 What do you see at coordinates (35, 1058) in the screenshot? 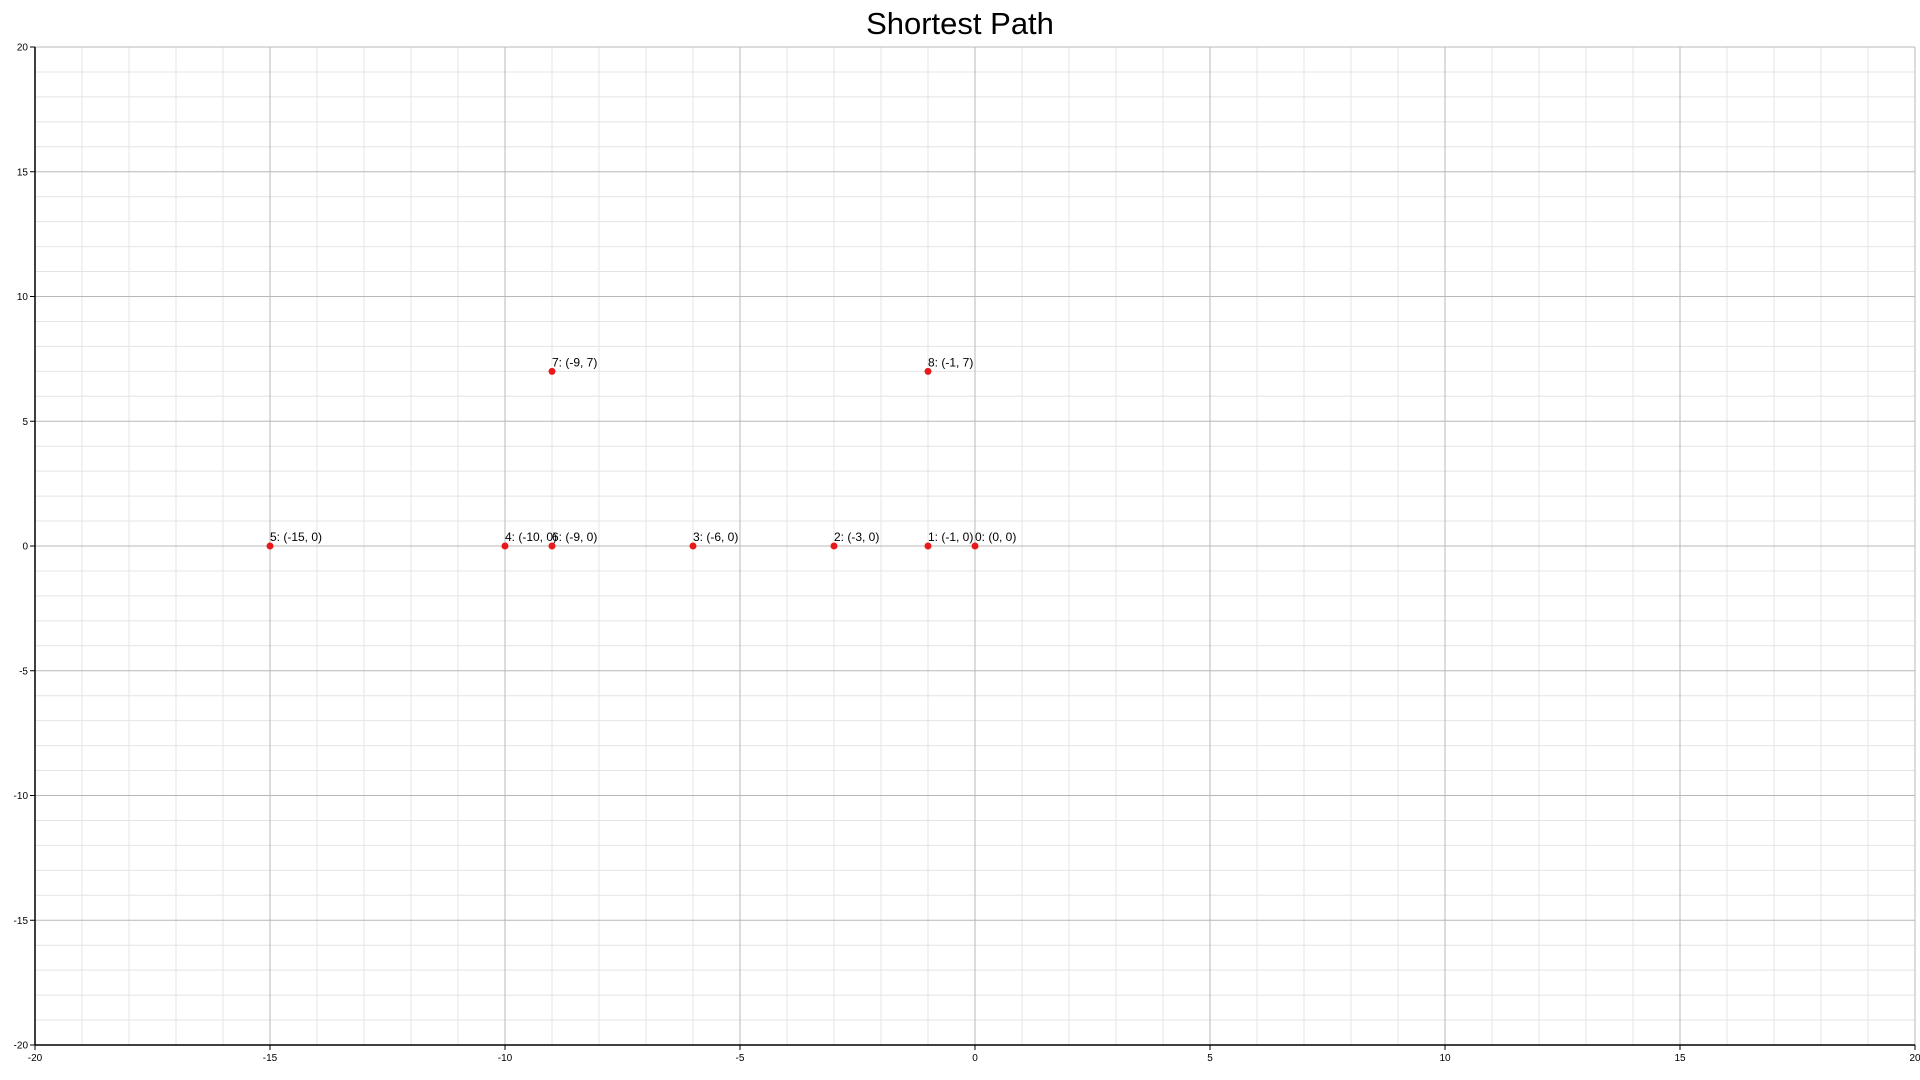
I see `x-tick-label: -20` at bounding box center [35, 1058].